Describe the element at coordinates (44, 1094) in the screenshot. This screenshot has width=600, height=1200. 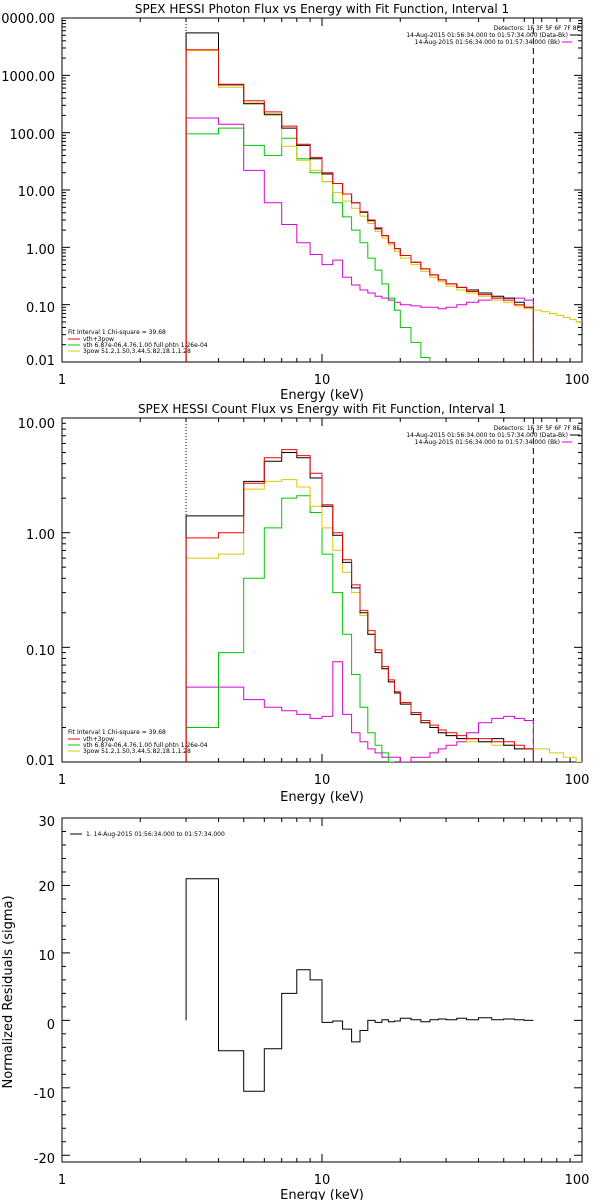
I see `y-tick-label: -10` at that location.